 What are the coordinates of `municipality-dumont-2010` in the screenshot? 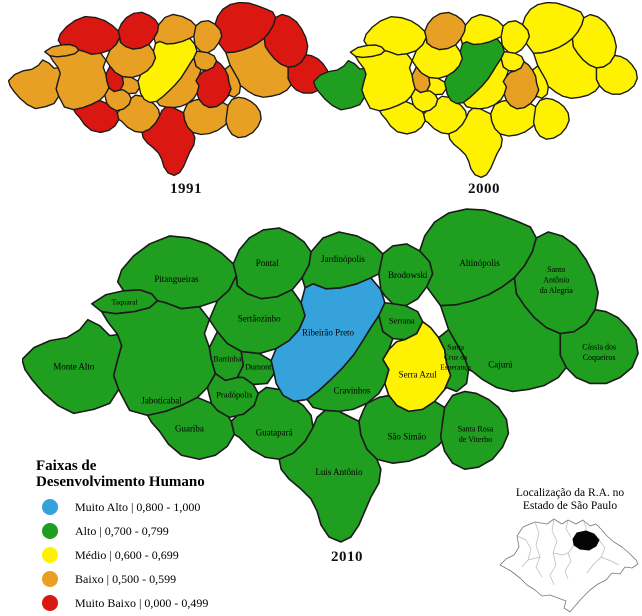 It's located at (255, 368).